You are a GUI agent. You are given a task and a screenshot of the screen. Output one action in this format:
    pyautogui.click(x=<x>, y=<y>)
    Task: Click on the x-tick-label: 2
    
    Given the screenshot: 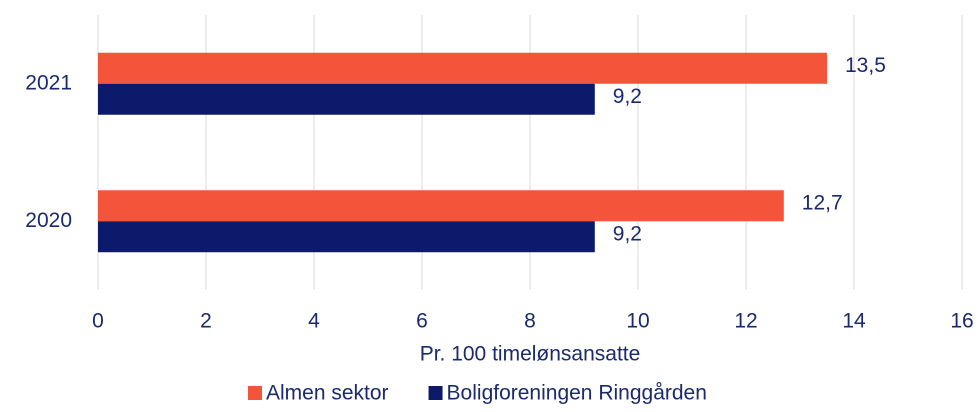 What is the action you would take?
    pyautogui.click(x=206, y=321)
    